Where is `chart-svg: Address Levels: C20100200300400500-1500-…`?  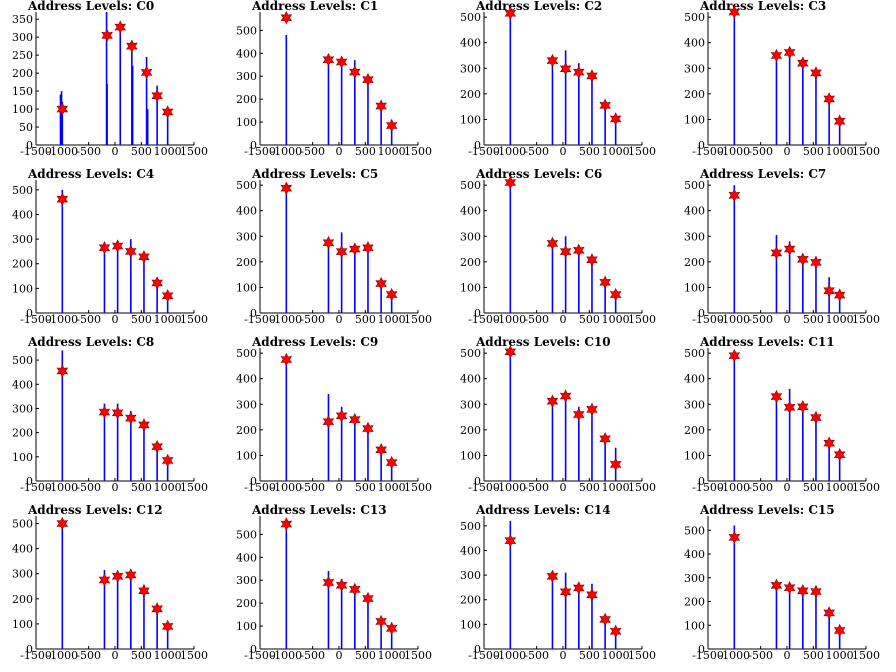
chart-svg: Address Levels: C20100200300400500-1500-… is located at coordinates (558, 79).